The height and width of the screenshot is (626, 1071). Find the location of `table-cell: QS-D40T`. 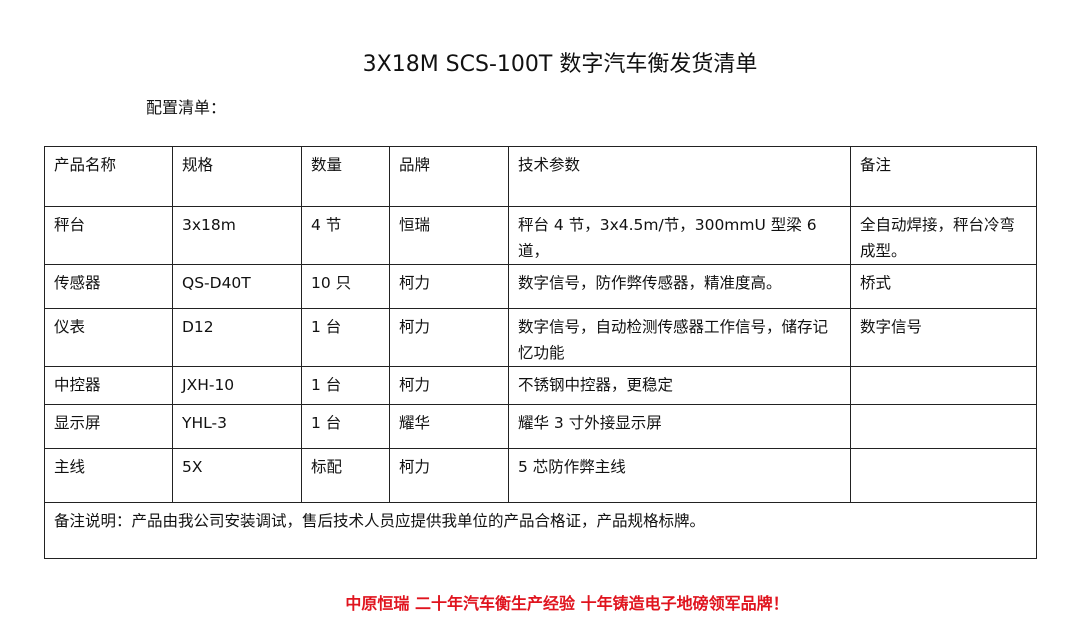

table-cell: QS-D40T is located at coordinates (237, 286).